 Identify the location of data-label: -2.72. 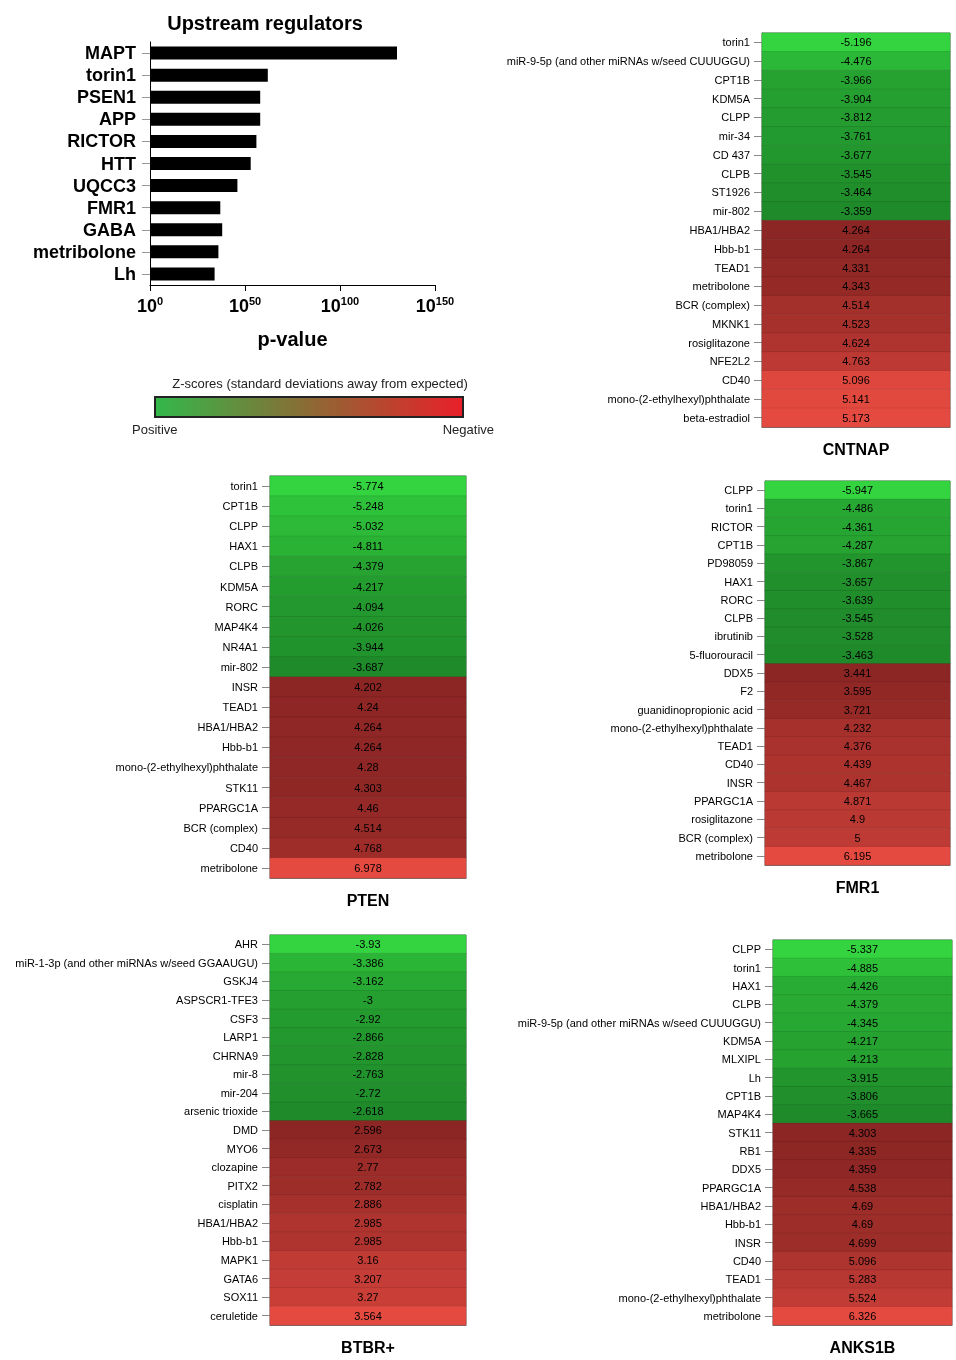
(368, 1092).